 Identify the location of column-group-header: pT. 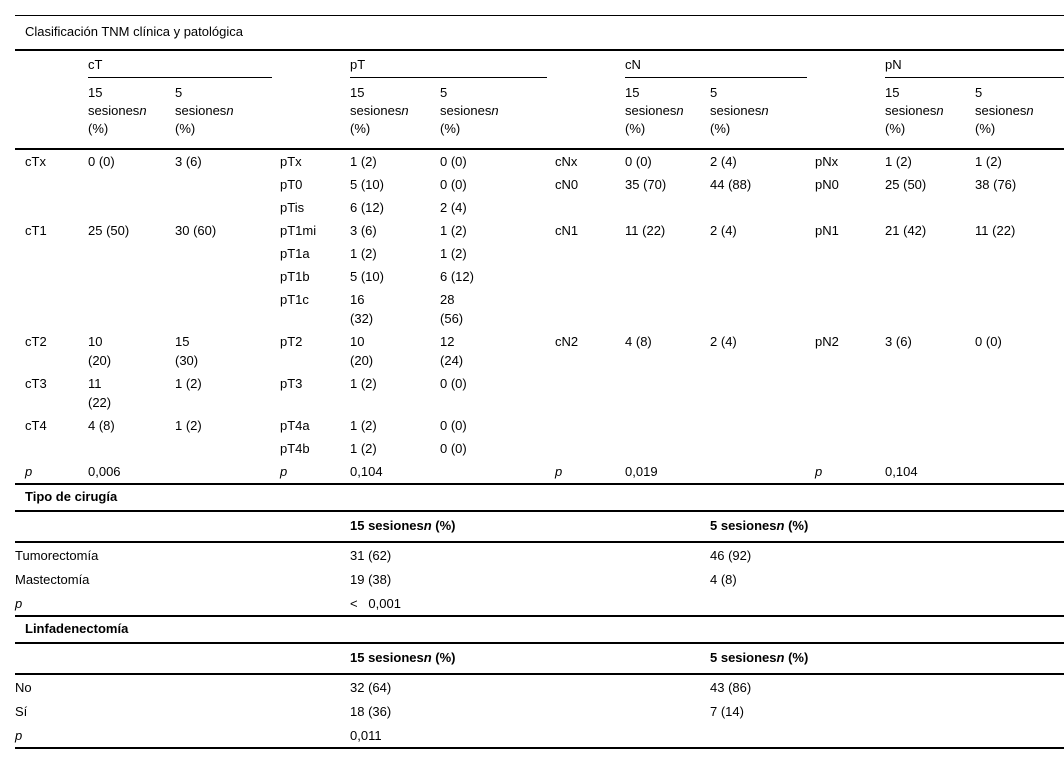
(449, 64).